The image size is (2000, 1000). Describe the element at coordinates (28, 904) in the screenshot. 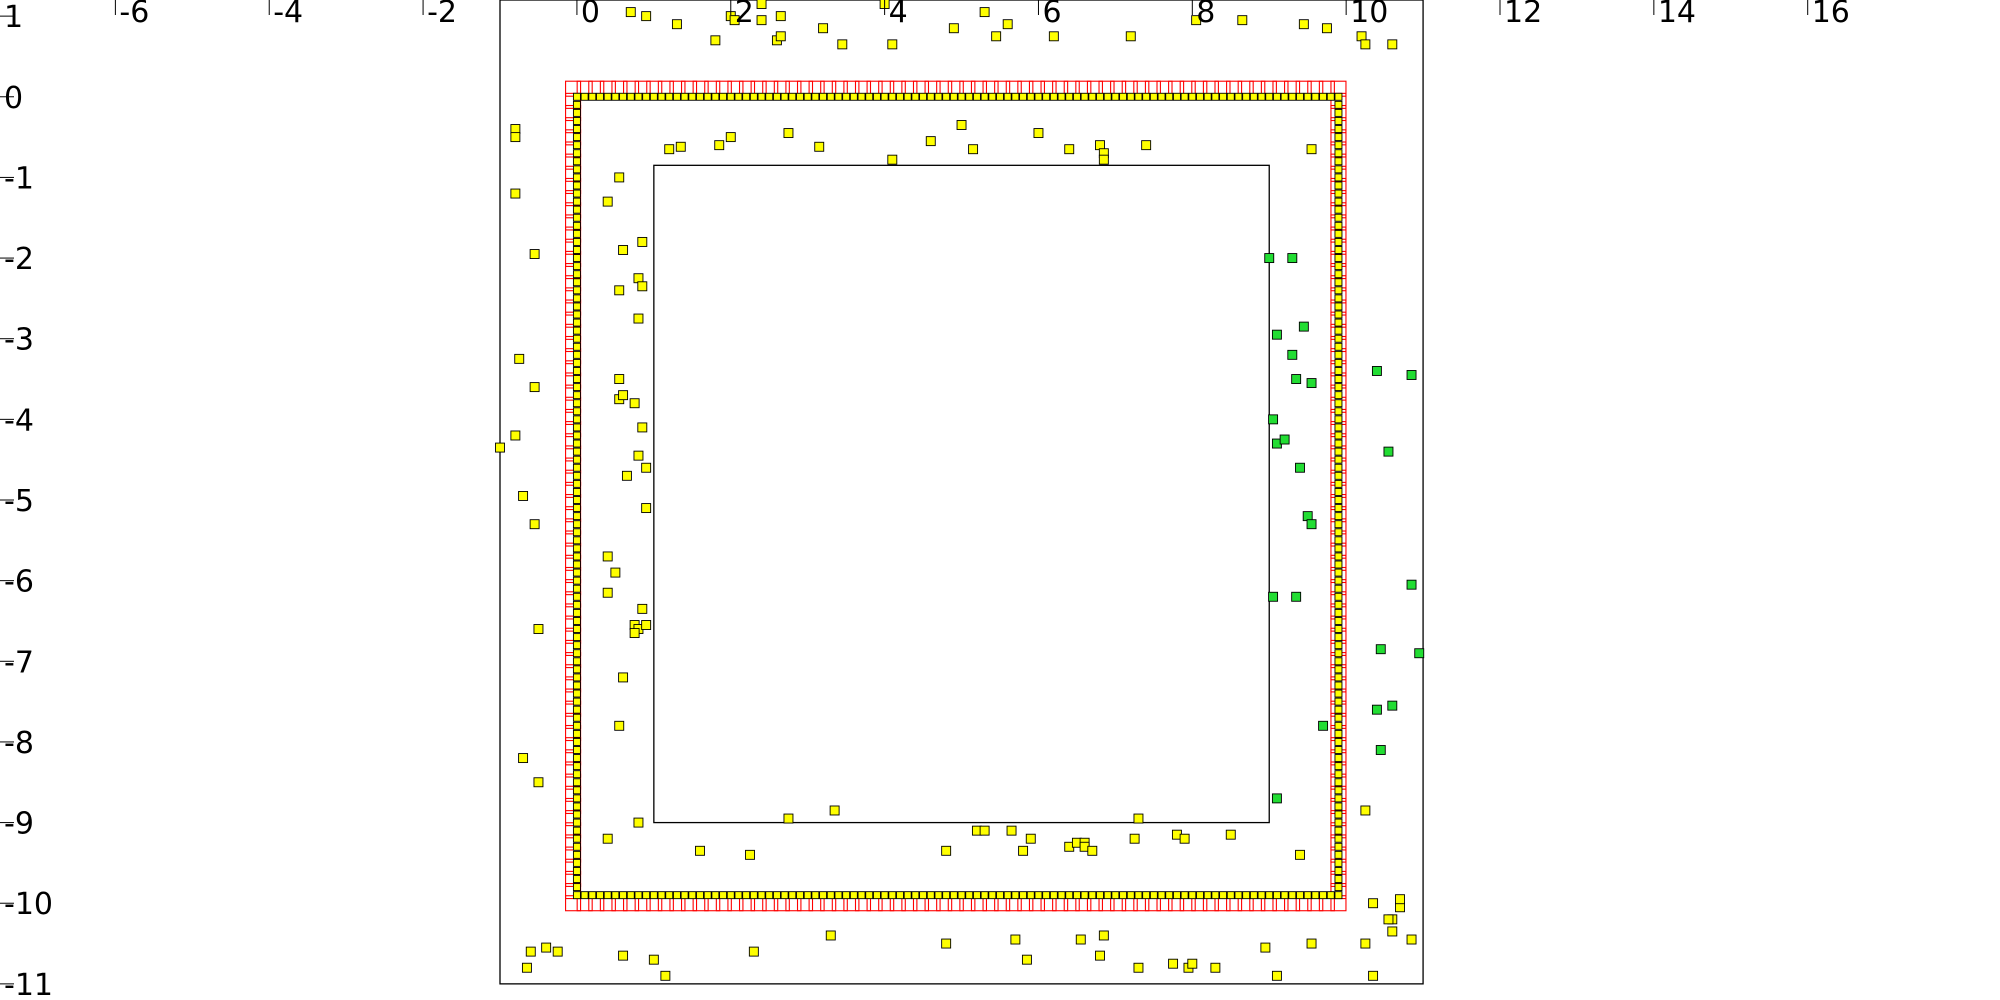

I see `y-tick-label: -10` at that location.